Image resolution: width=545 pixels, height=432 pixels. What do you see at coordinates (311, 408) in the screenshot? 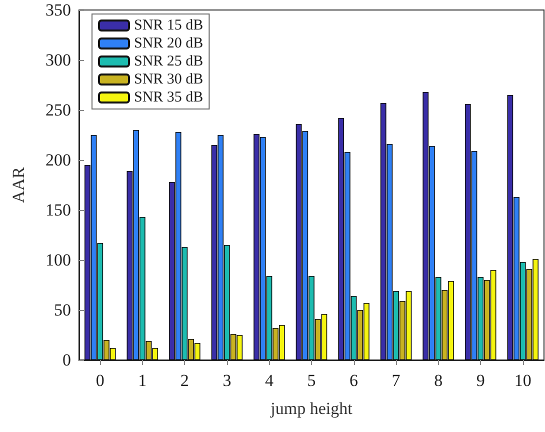
I see `x-axis-title: jump height` at bounding box center [311, 408].